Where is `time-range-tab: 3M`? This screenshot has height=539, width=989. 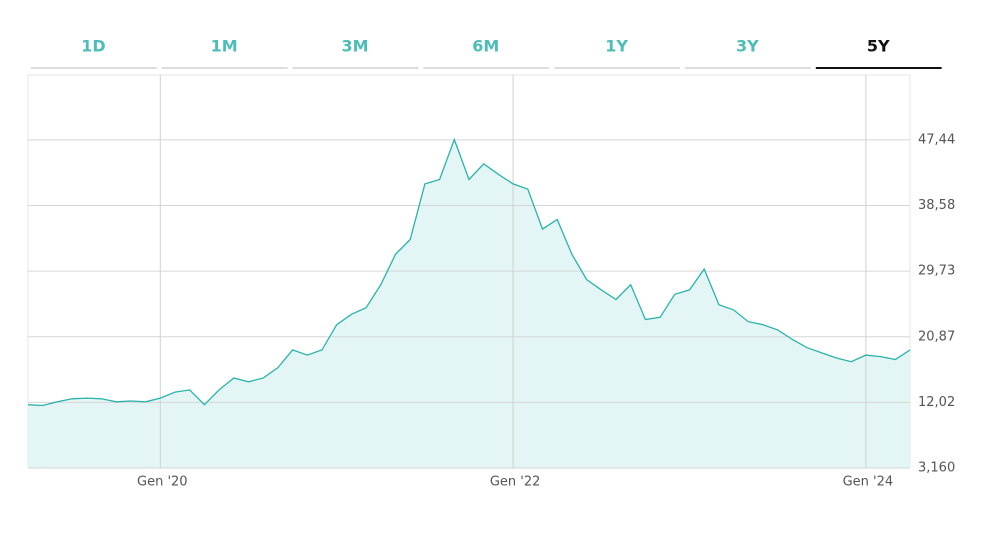 time-range-tab: 3M is located at coordinates (354, 46).